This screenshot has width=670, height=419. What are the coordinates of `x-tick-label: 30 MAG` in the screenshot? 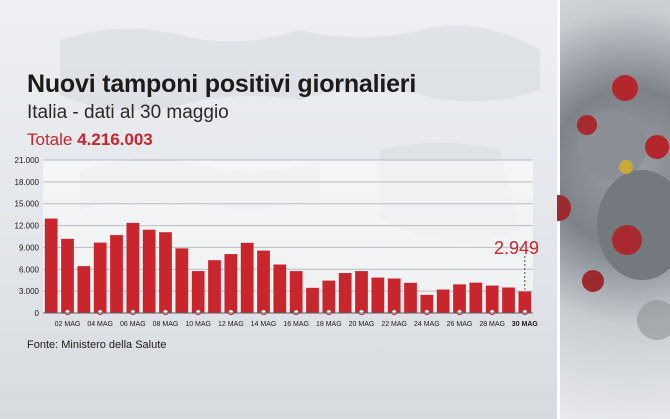 It's located at (525, 324).